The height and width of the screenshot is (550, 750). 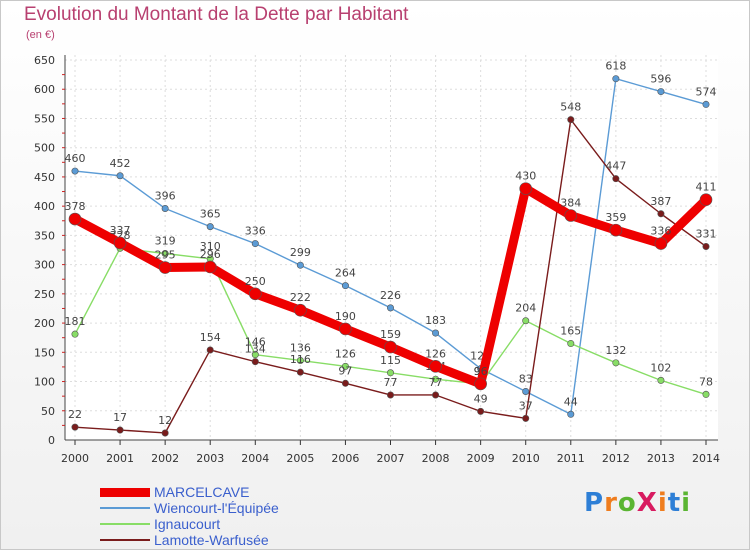 I want to click on x-tick-label: 2014, so click(x=706, y=458).